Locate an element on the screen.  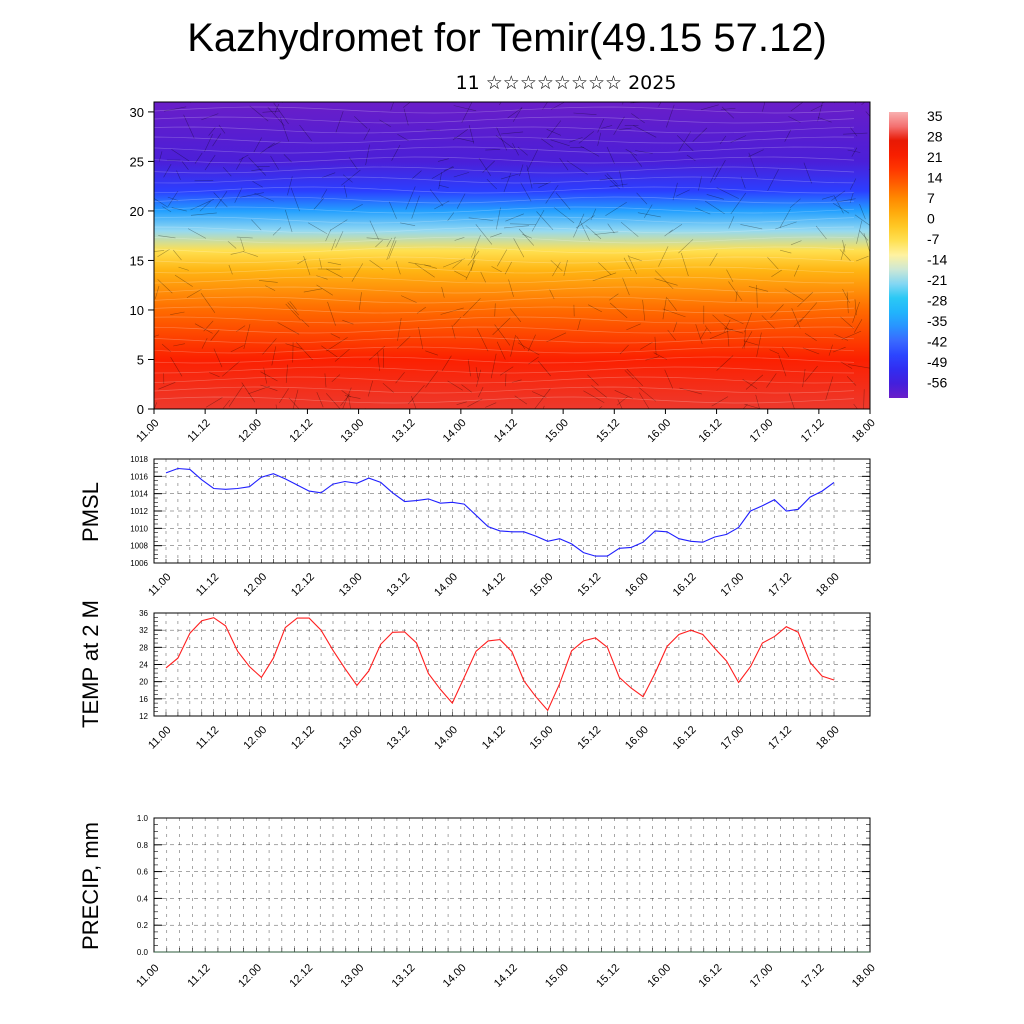
colorbar-label: -49 is located at coordinates (937, 362).